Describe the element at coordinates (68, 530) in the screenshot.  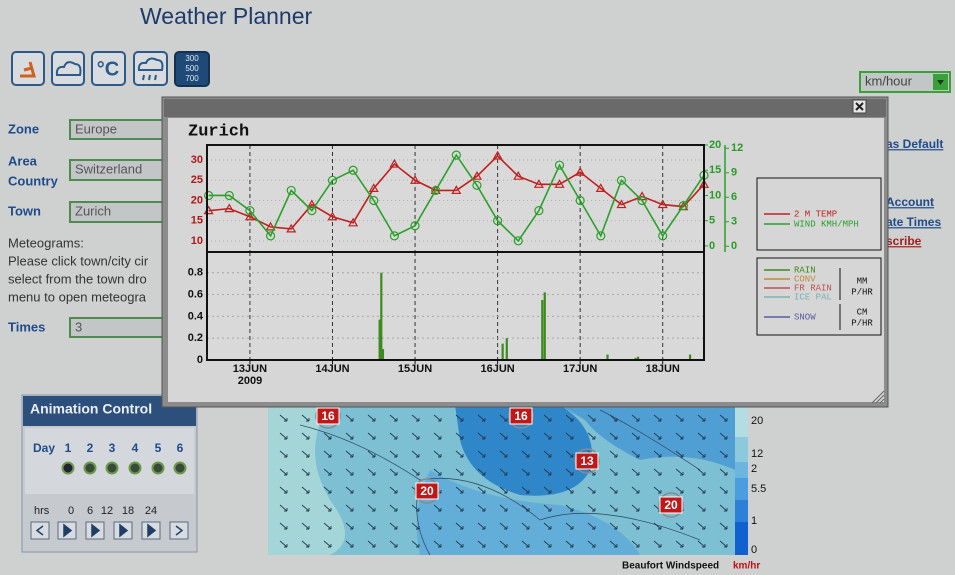
I see `button-glyph` at that location.